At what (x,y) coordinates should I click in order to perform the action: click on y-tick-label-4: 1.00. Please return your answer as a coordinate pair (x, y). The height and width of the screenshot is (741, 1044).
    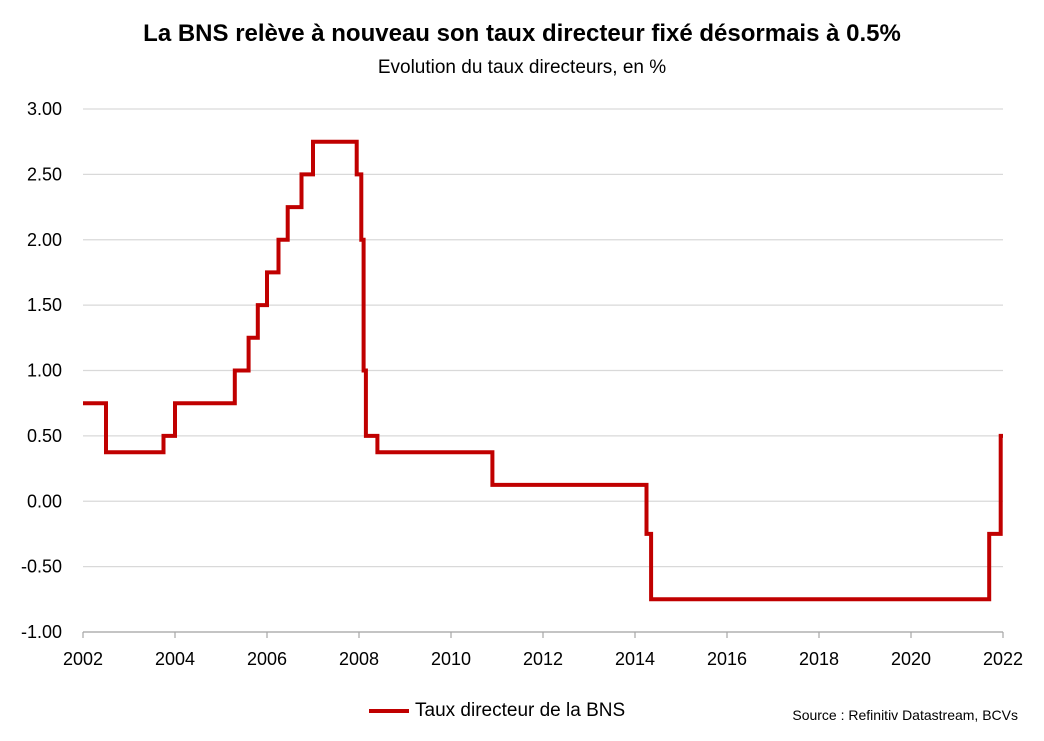
    Looking at the image, I should click on (44, 371).